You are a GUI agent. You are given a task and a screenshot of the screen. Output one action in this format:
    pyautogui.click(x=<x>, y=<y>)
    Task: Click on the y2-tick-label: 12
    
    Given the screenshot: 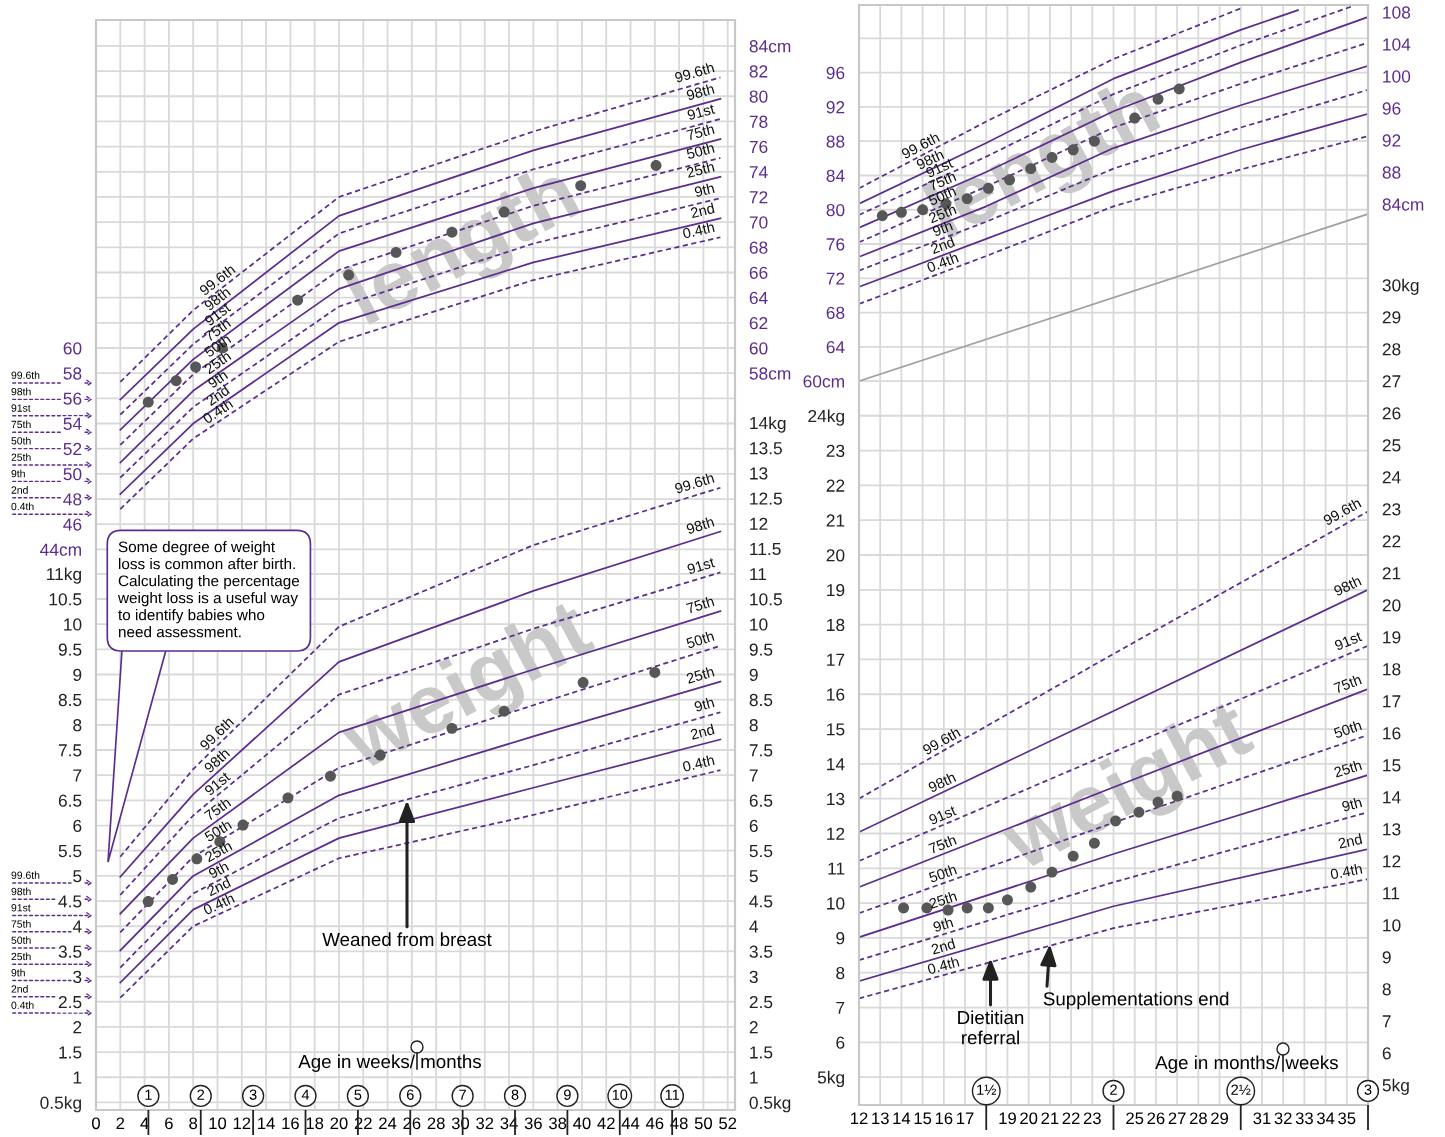 What is the action you would take?
    pyautogui.click(x=1392, y=861)
    